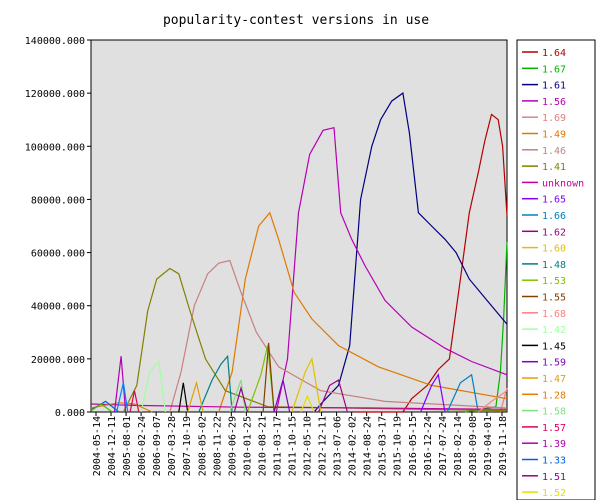  What do you see at coordinates (473, 446) in the screenshot?
I see `x-tick-label: 2018-09-08` at bounding box center [473, 446].